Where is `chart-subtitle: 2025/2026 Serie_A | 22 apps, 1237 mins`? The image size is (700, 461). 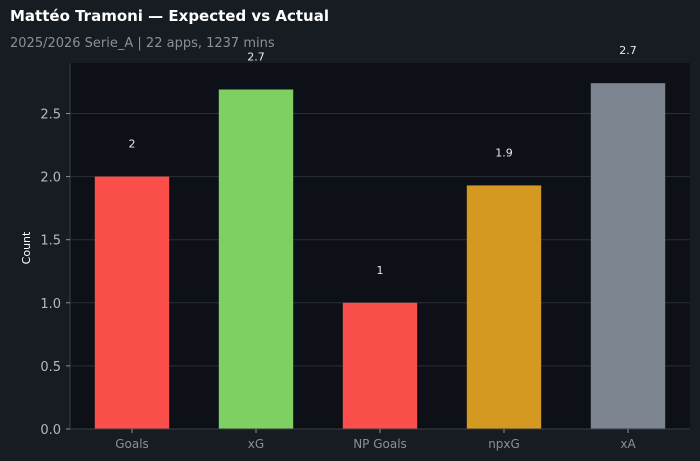 chart-subtitle: 2025/2026 Serie_A | 22 apps, 1237 mins is located at coordinates (142, 43).